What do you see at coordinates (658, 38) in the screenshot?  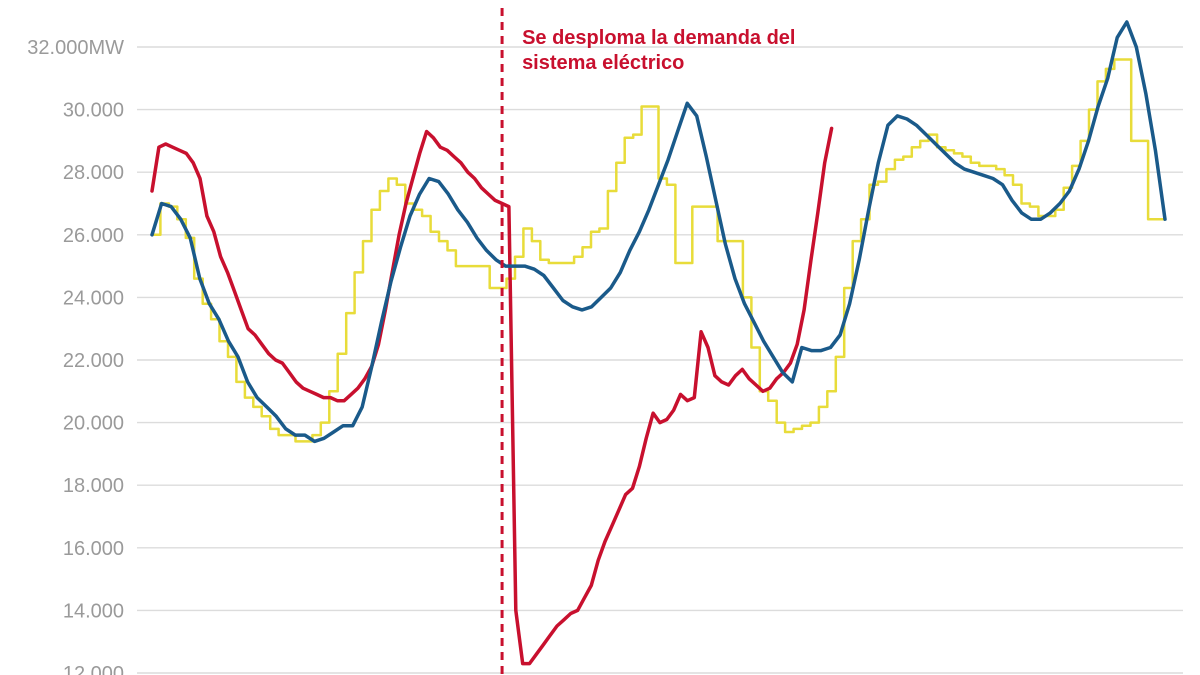 I see `annotation-line-1: Se desploma la demanda del` at bounding box center [658, 38].